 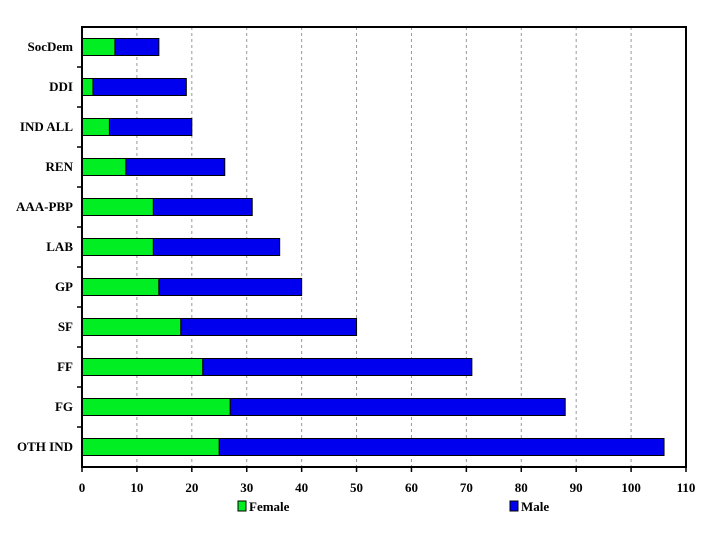 What do you see at coordinates (150, 447) in the screenshot?
I see `bar-female-oth-ind` at bounding box center [150, 447].